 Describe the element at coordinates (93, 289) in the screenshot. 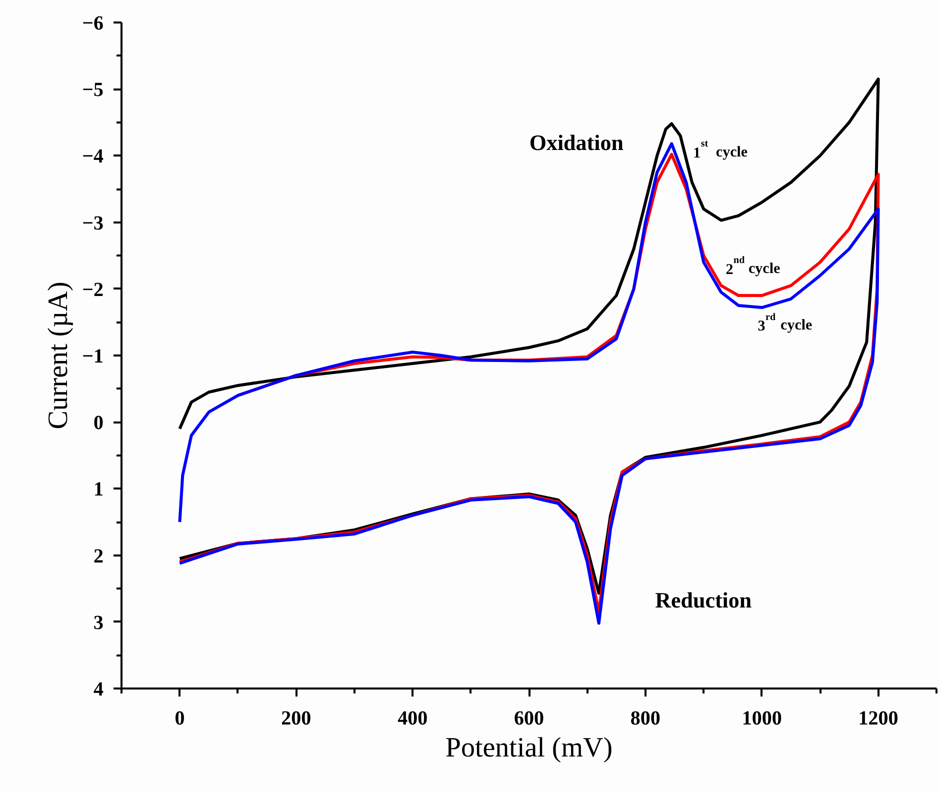

I see `y-tick-label: −2` at that location.